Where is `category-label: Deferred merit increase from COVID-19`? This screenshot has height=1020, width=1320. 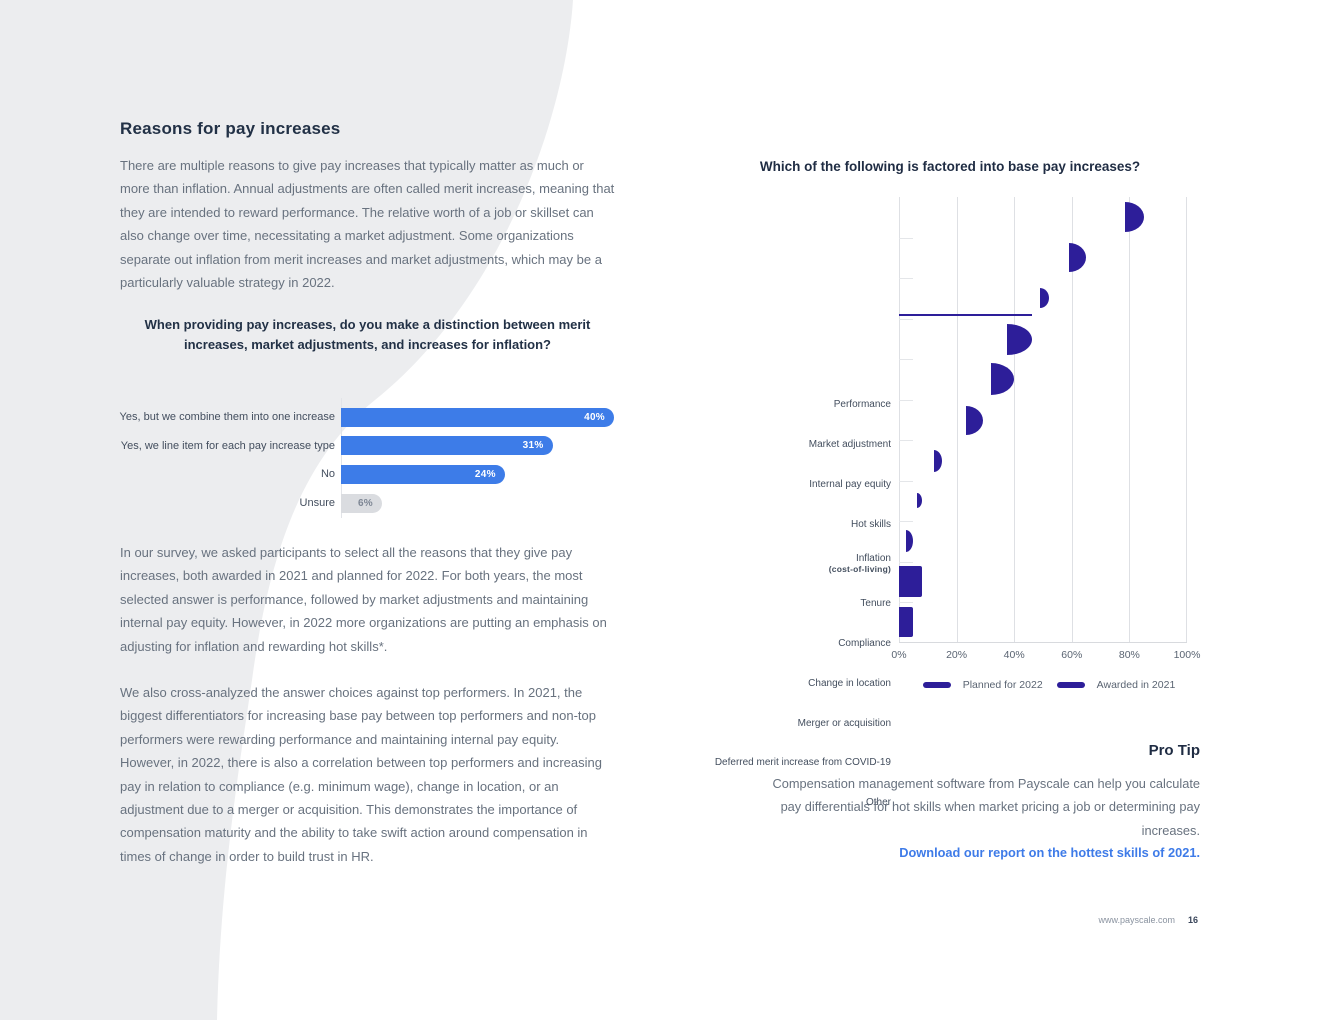
category-label: Deferred merit increase from COVID-19 is located at coordinates (802, 762).